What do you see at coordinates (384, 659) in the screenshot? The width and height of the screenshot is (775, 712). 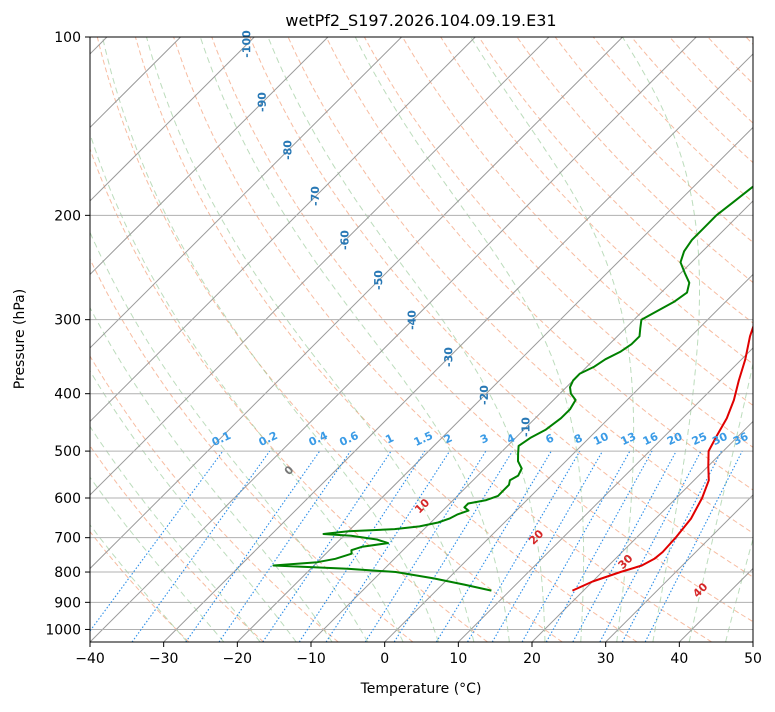 I see `x-tick-label: 0` at bounding box center [384, 659].